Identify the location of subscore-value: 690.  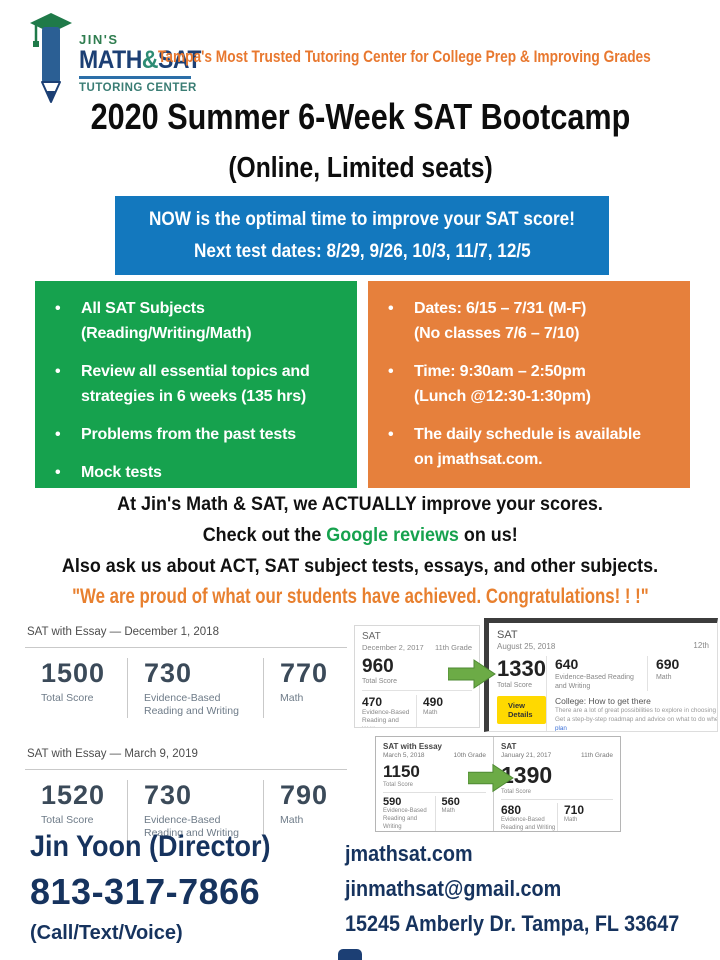
(667, 664).